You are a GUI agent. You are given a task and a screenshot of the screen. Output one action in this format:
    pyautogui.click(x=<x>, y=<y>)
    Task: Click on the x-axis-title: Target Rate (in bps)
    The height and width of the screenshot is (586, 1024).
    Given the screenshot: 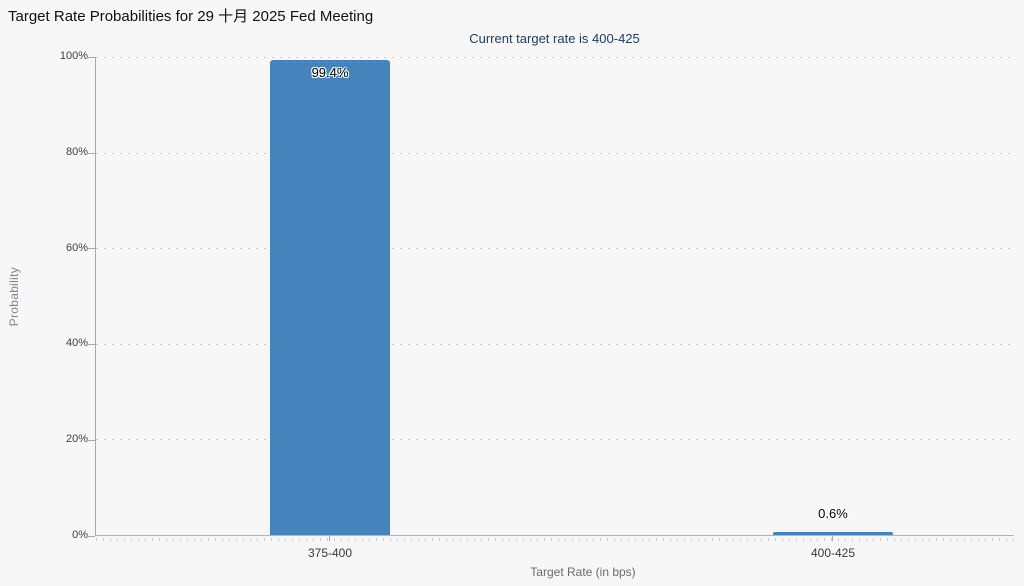 What is the action you would take?
    pyautogui.click(x=583, y=572)
    